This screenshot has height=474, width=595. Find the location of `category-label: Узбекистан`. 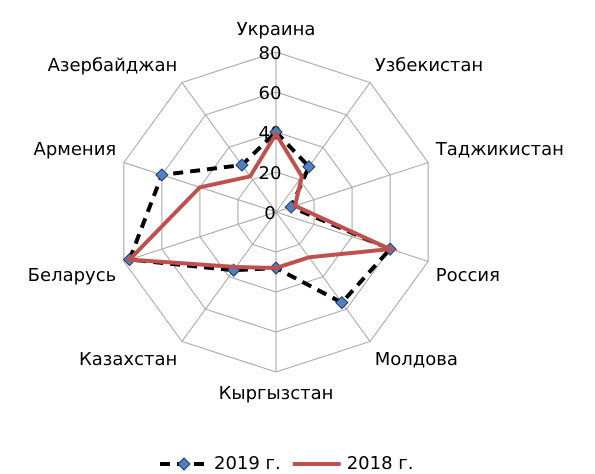

category-label: Узбекистан is located at coordinates (429, 65).